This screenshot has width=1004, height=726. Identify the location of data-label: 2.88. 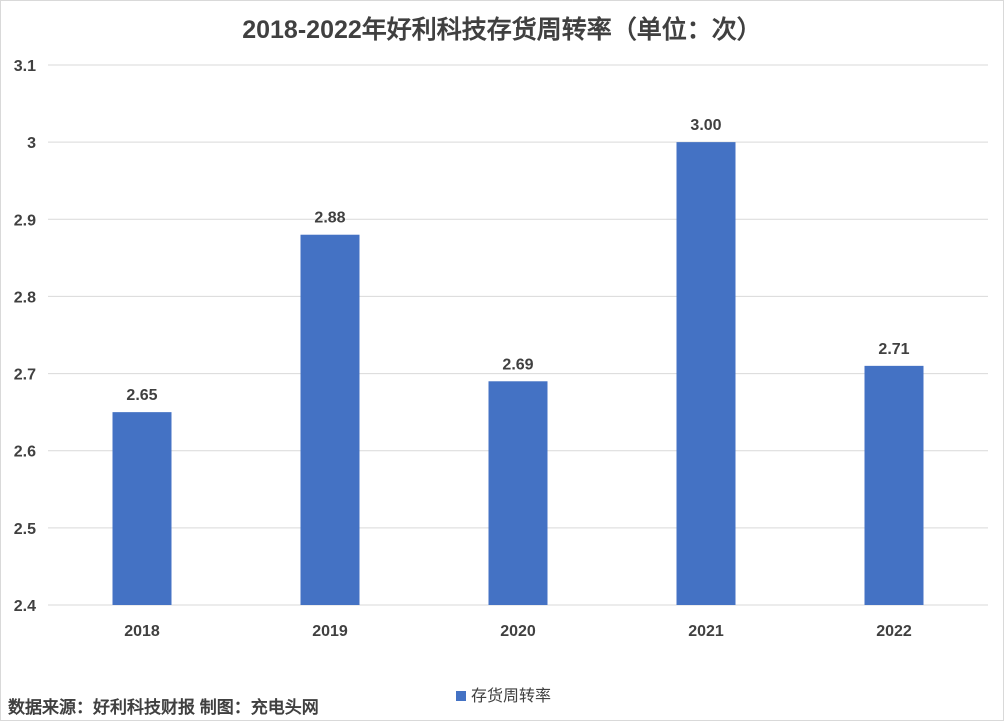
(329, 218).